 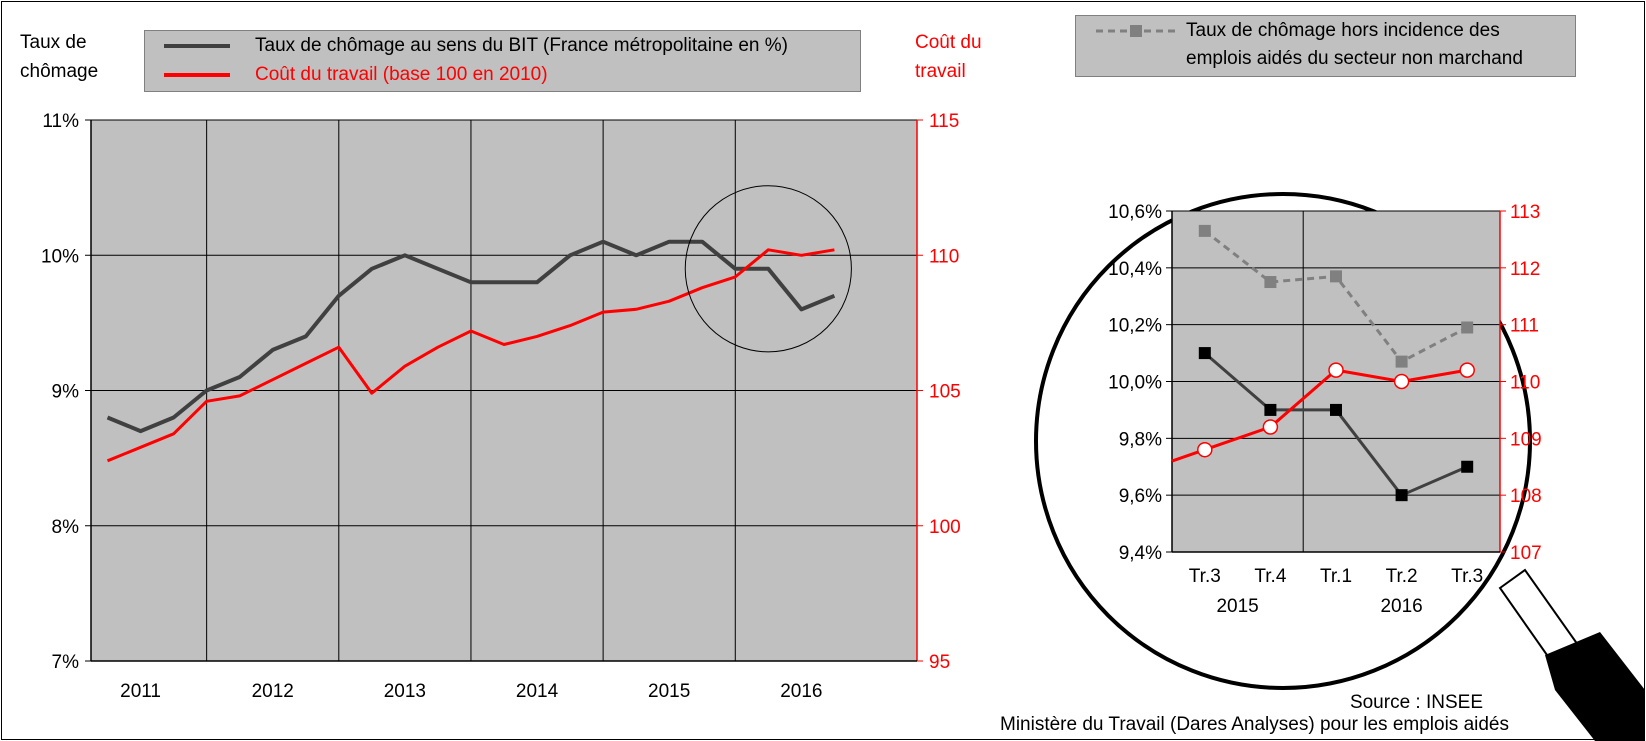 I want to click on zoom-left-tick-label: 9,6%, so click(x=1140, y=496).